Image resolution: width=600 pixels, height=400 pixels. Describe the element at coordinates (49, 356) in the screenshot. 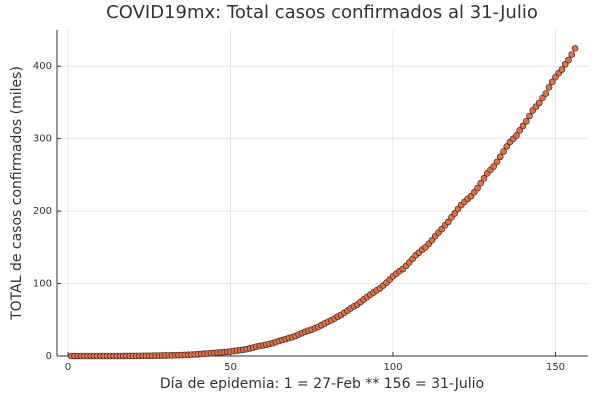

I see `y-tick-label: 0` at that location.